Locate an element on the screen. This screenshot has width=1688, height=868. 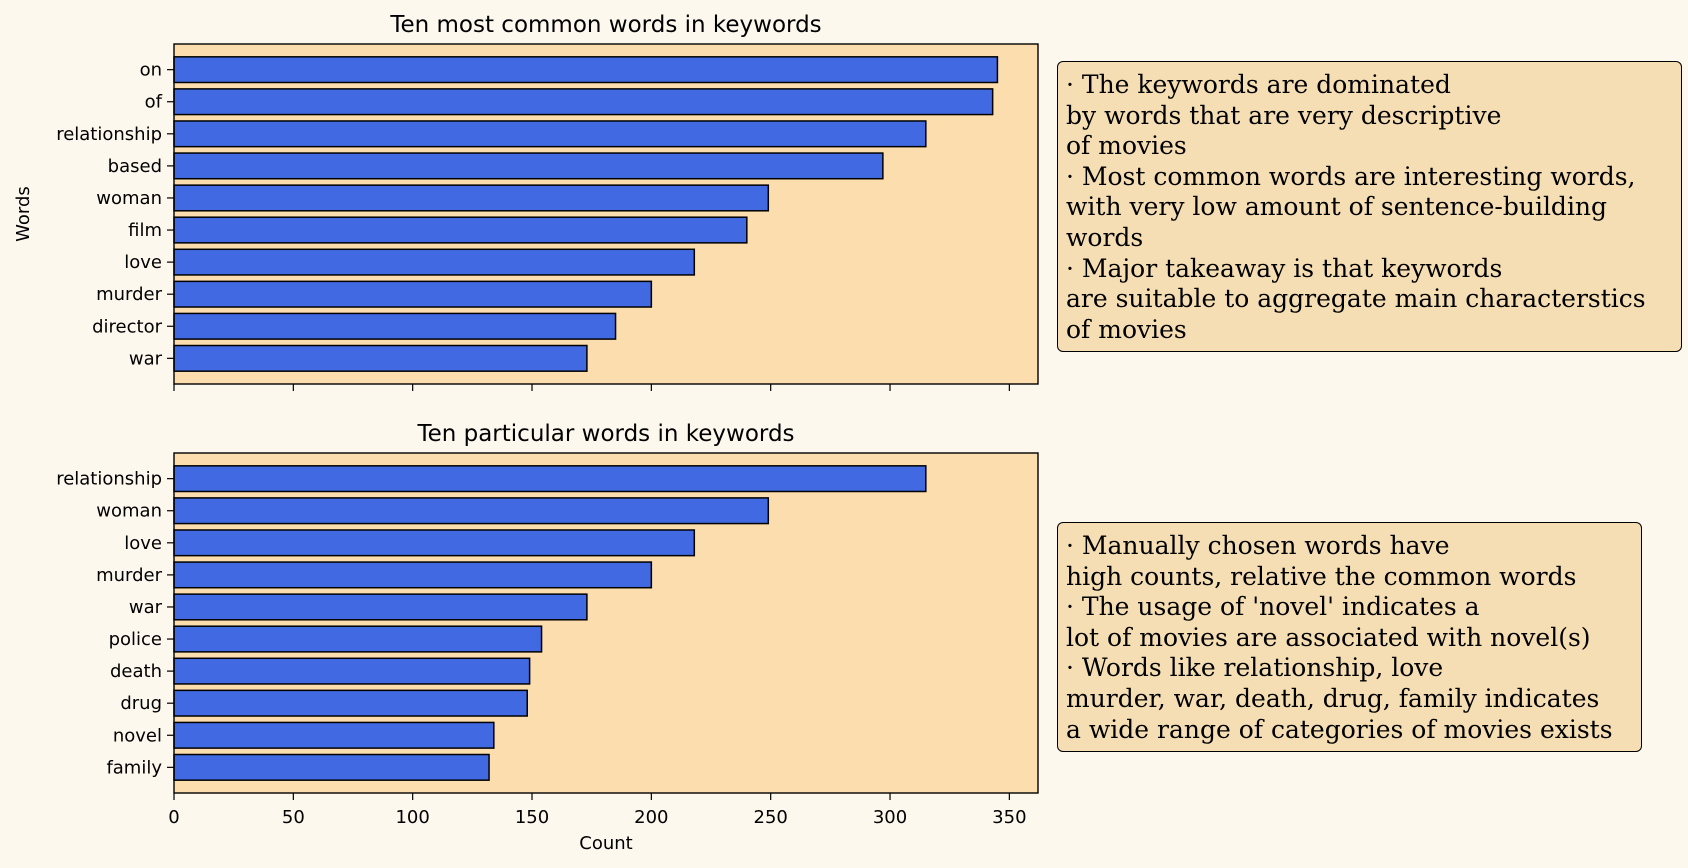
x-tick-label: 50 is located at coordinates (293, 817).